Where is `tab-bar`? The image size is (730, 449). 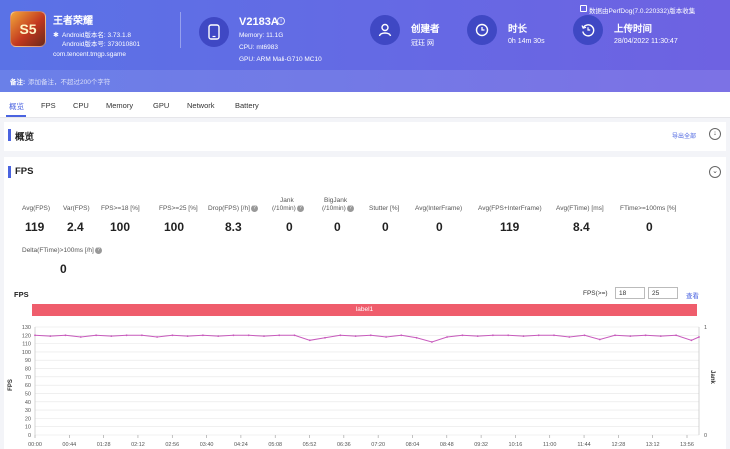 tab-bar is located at coordinates (365, 105).